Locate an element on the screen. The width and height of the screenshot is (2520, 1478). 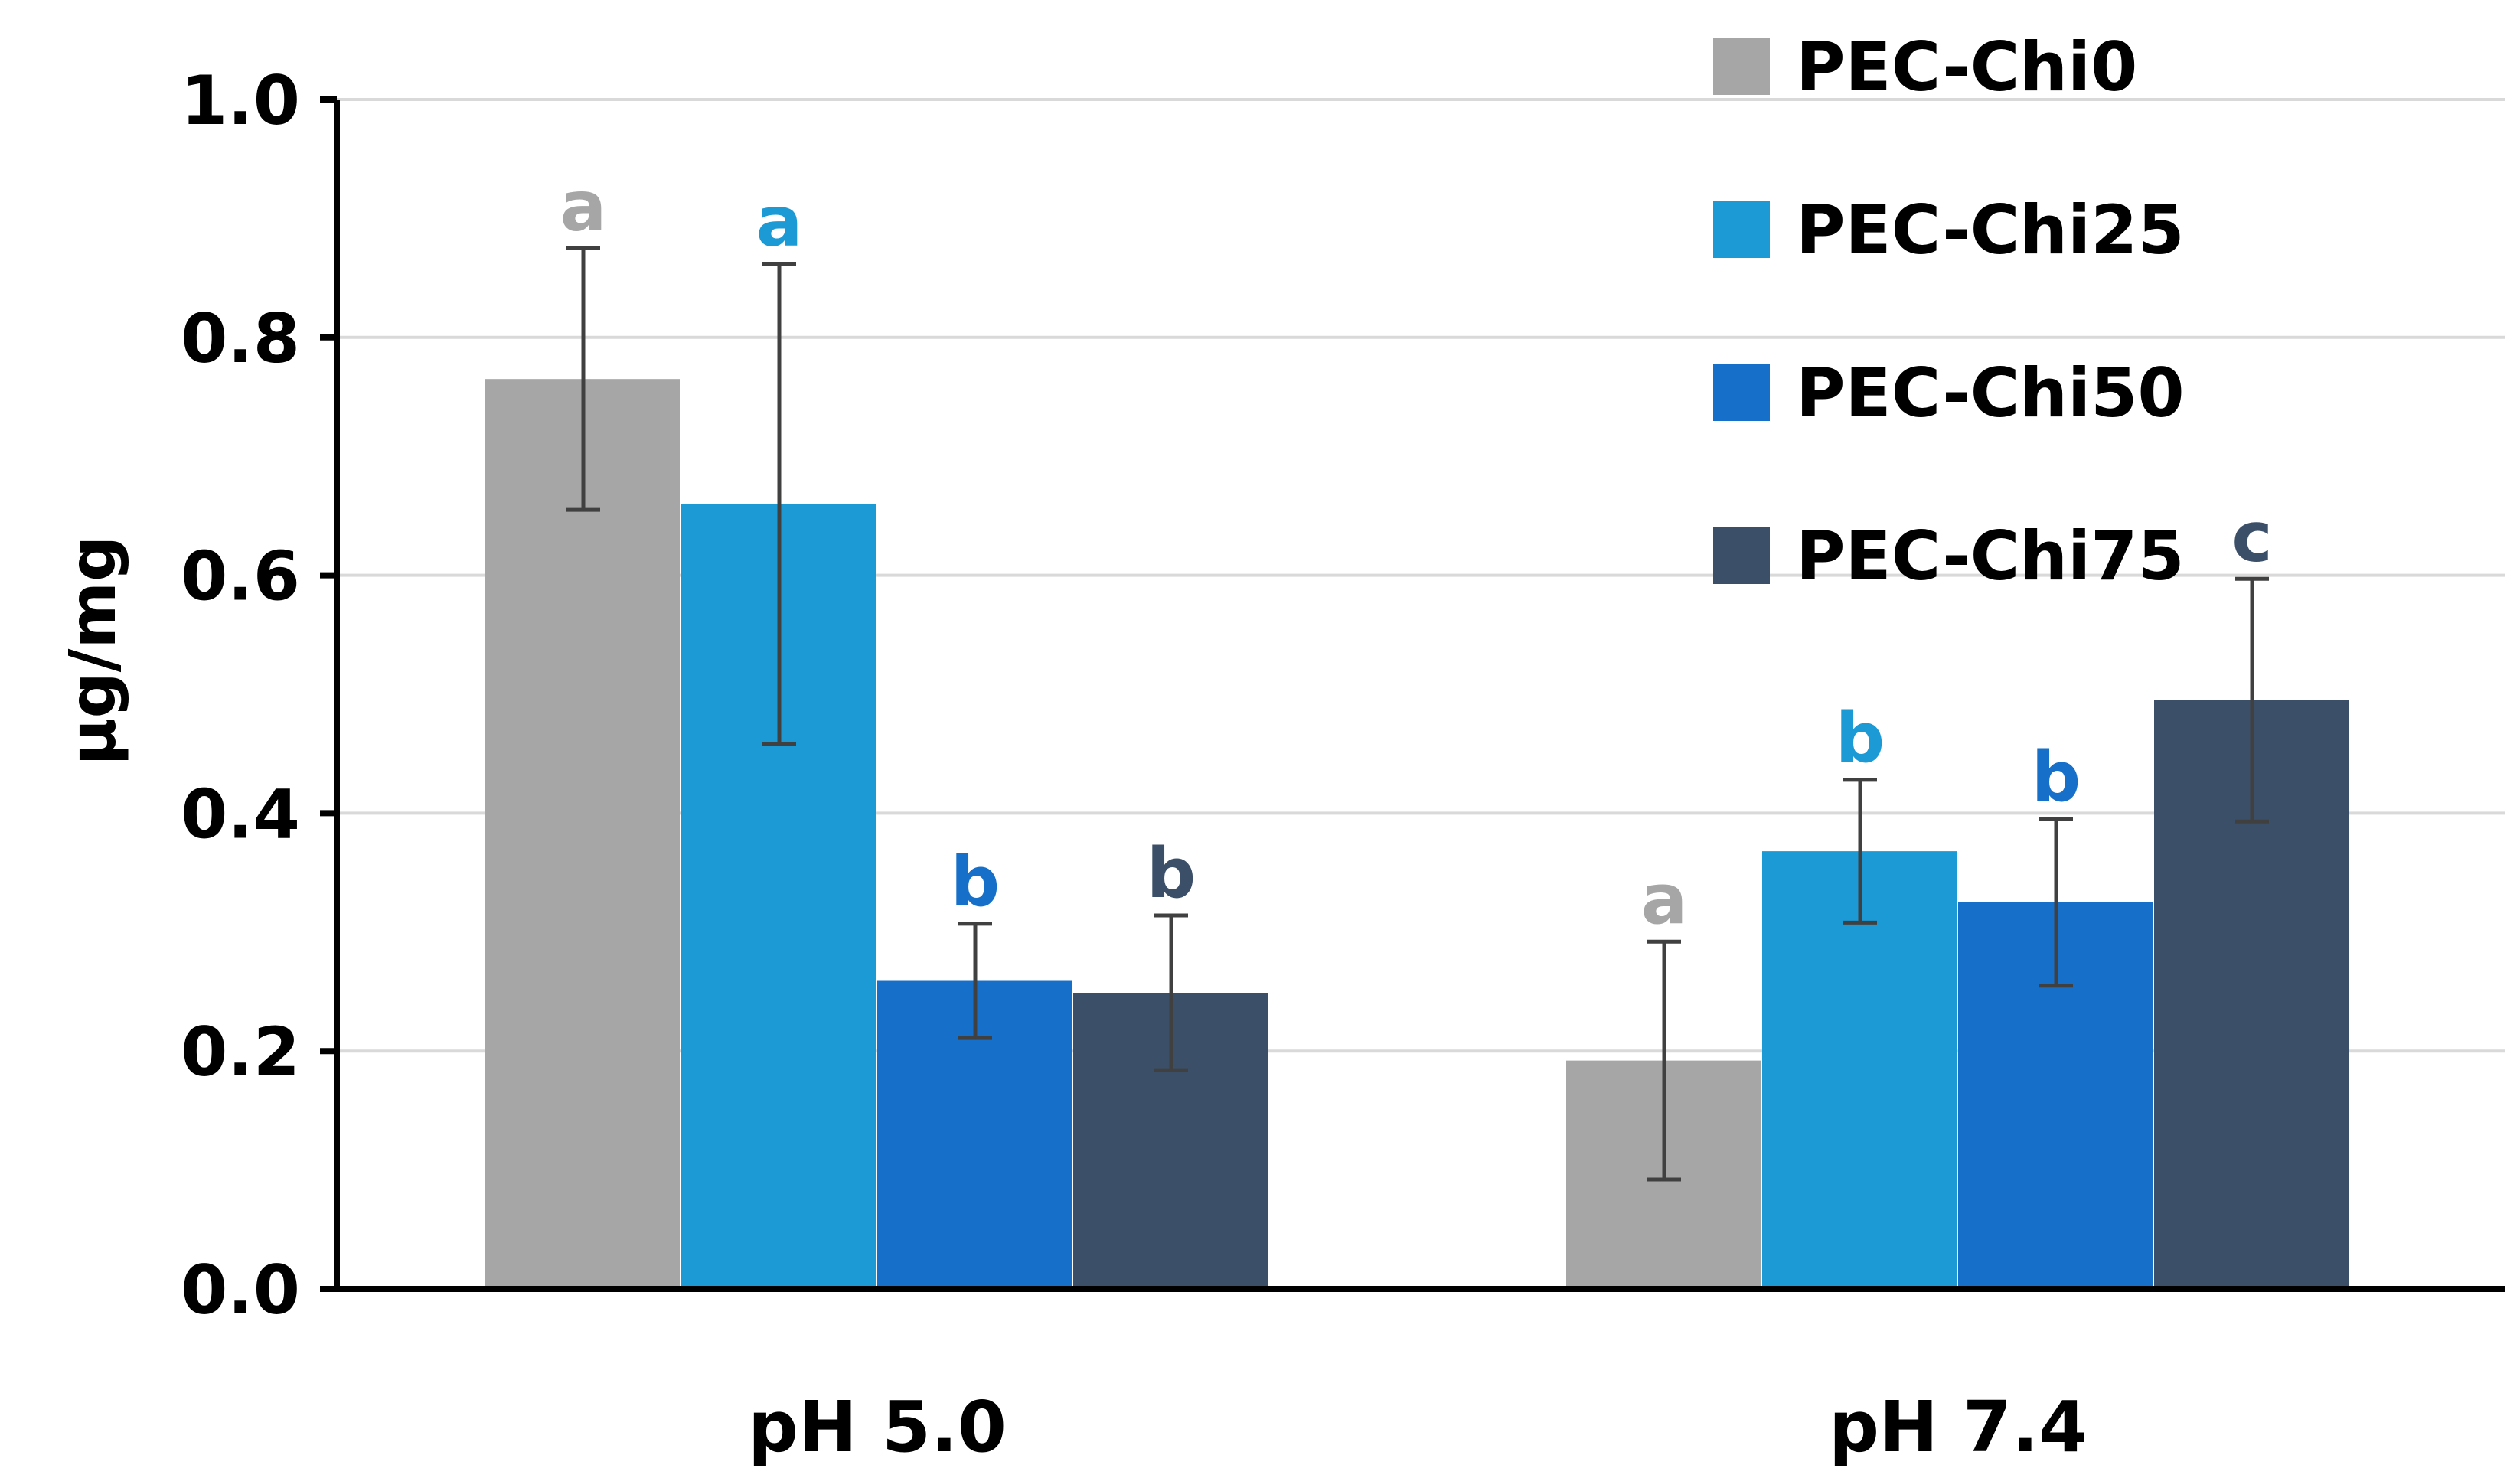
y-tick-label: 0.4 is located at coordinates (240, 814).